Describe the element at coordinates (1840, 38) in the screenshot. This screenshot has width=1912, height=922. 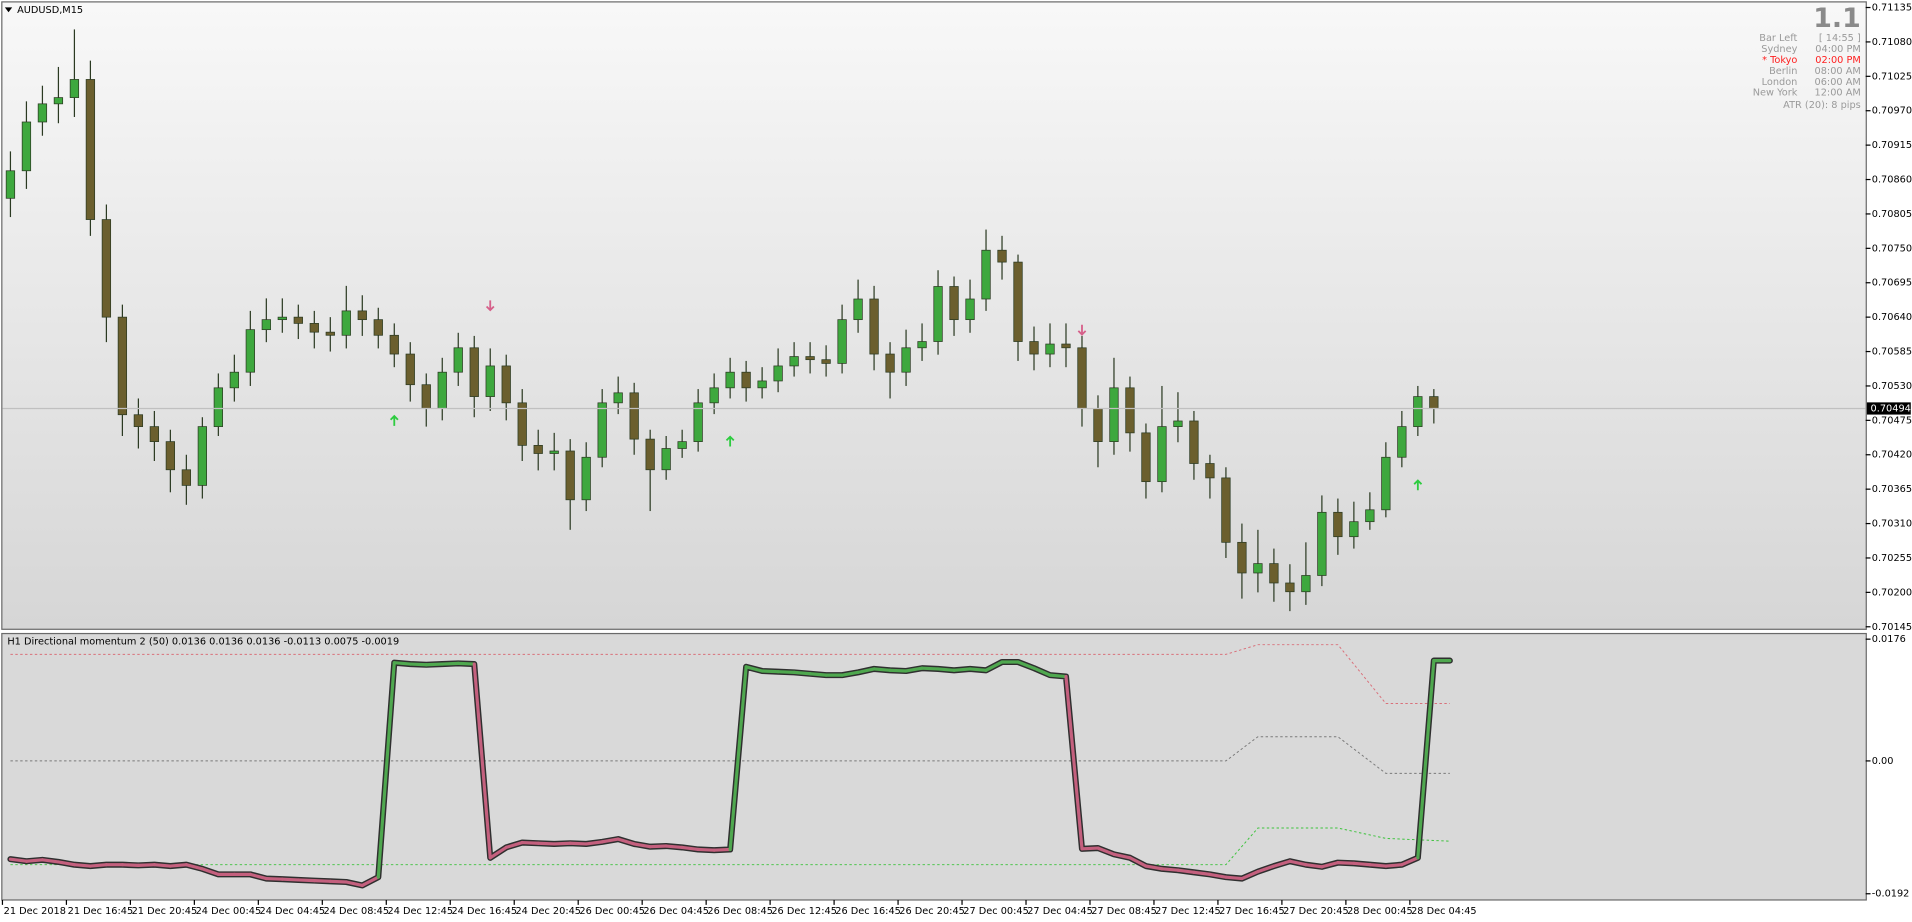
I see `info-value: [ 14:55 ]` at that location.